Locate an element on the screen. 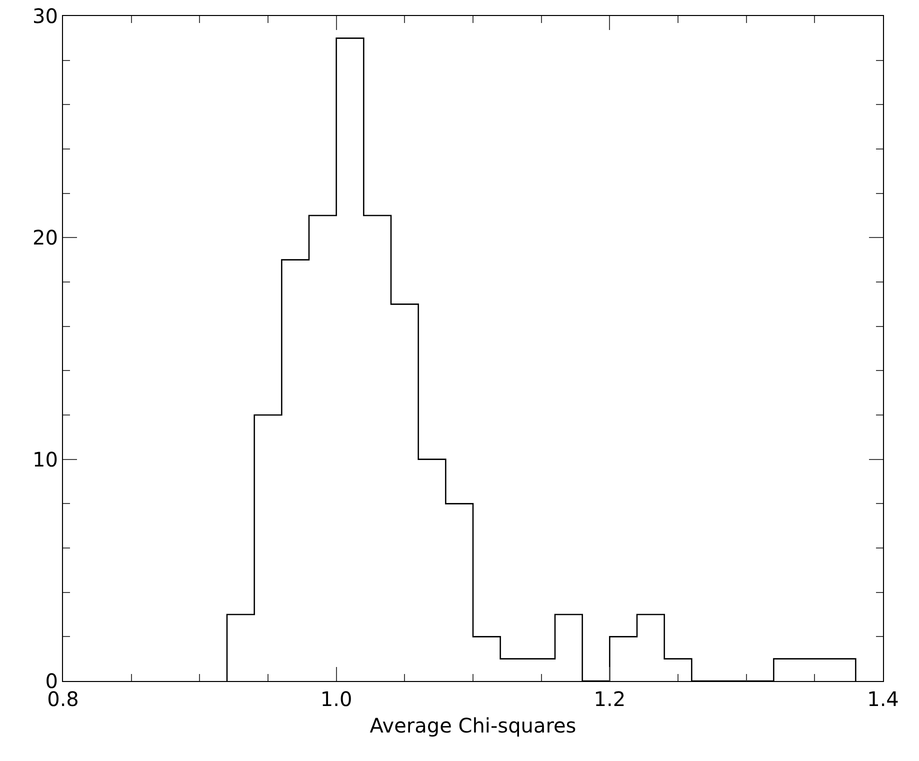  x-tick-label: 1.4 is located at coordinates (883, 699).